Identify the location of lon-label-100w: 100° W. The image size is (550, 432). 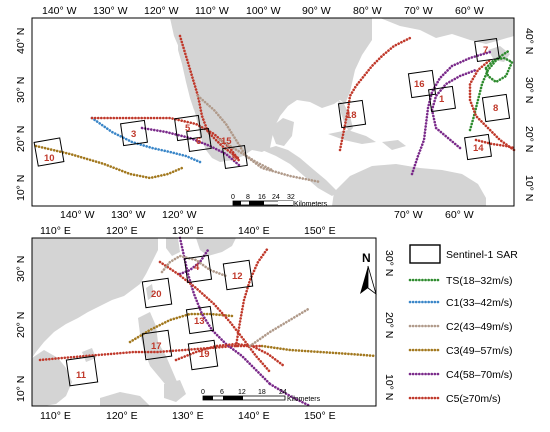
(263, 11).